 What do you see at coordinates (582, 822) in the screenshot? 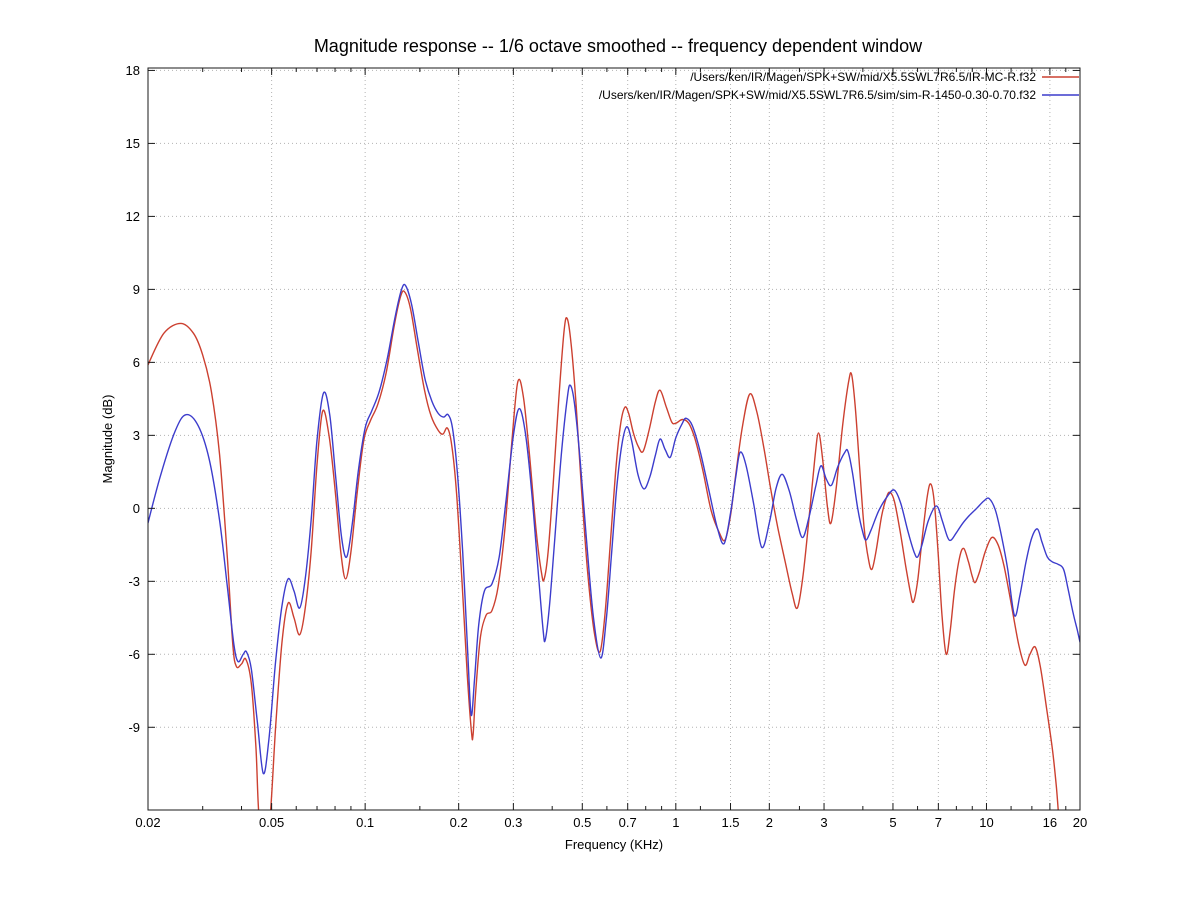
I see `x-tick-label: 0.5` at bounding box center [582, 822].